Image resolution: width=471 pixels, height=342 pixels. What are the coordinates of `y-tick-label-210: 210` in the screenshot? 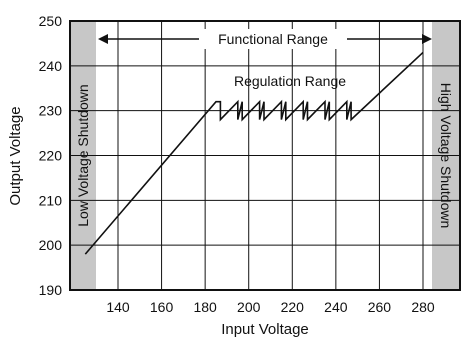 It's located at (51, 200).